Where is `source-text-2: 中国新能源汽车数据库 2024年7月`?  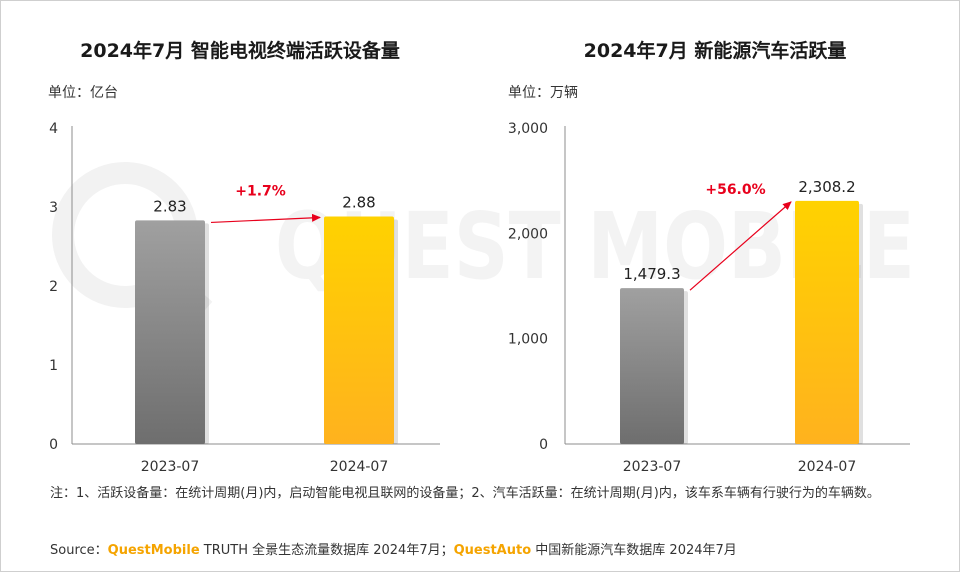
source-text-2: 中国新能源汽车数据库 2024年7月 is located at coordinates (634, 550).